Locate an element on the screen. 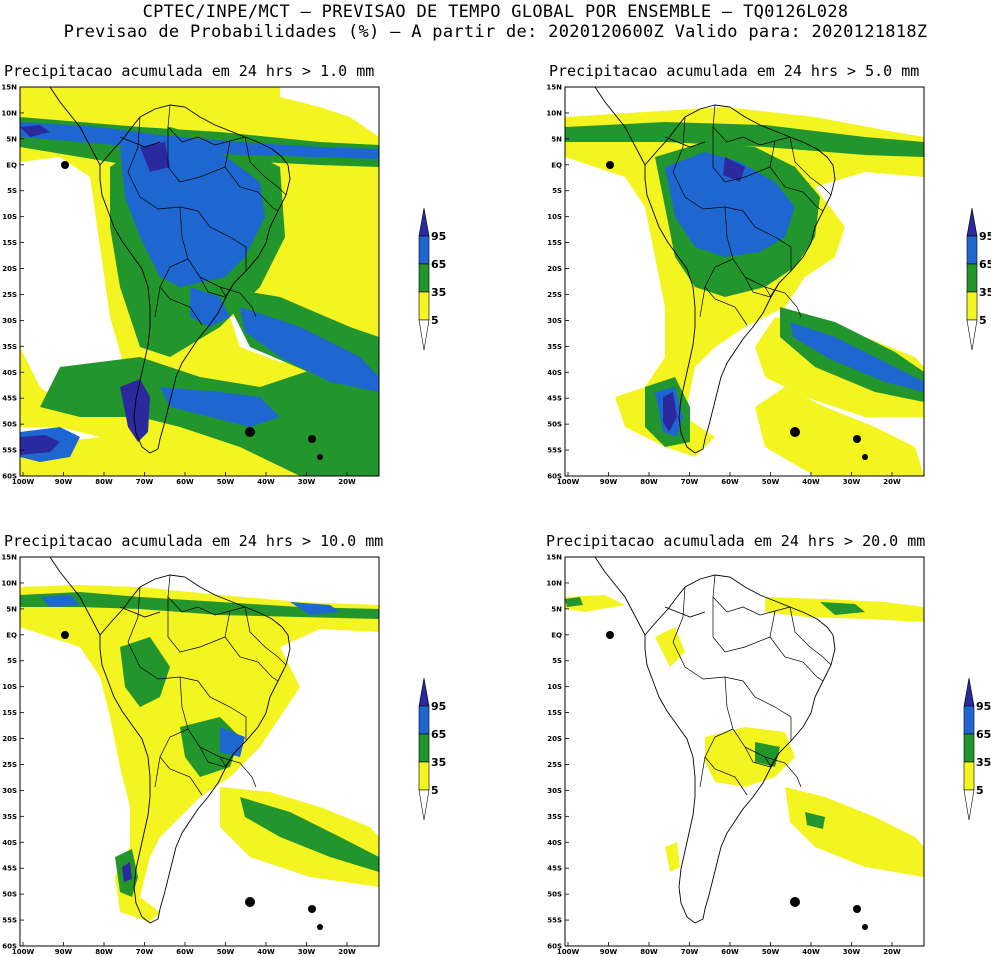 This screenshot has width=991, height=957. lat-label: 35S is located at coordinates (554, 817).